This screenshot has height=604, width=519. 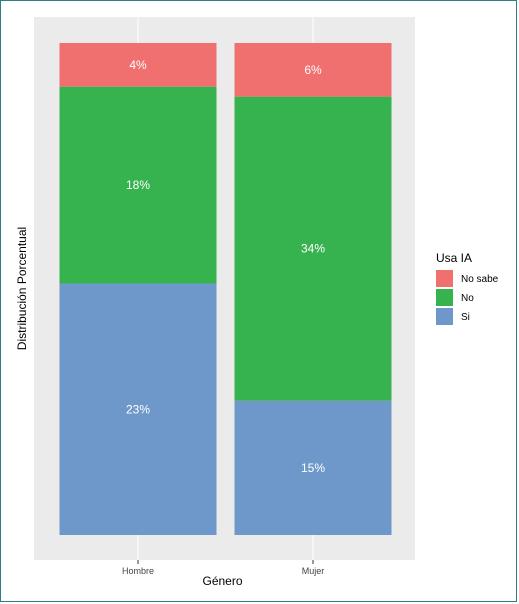 I want to click on bar-hombre-no, so click(x=138, y=185).